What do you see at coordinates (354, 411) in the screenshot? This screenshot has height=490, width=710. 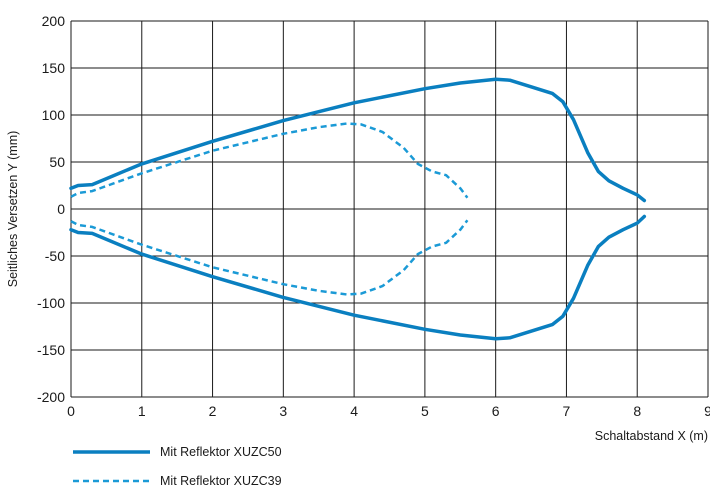 I see `x-tick-label-4: 4` at bounding box center [354, 411].